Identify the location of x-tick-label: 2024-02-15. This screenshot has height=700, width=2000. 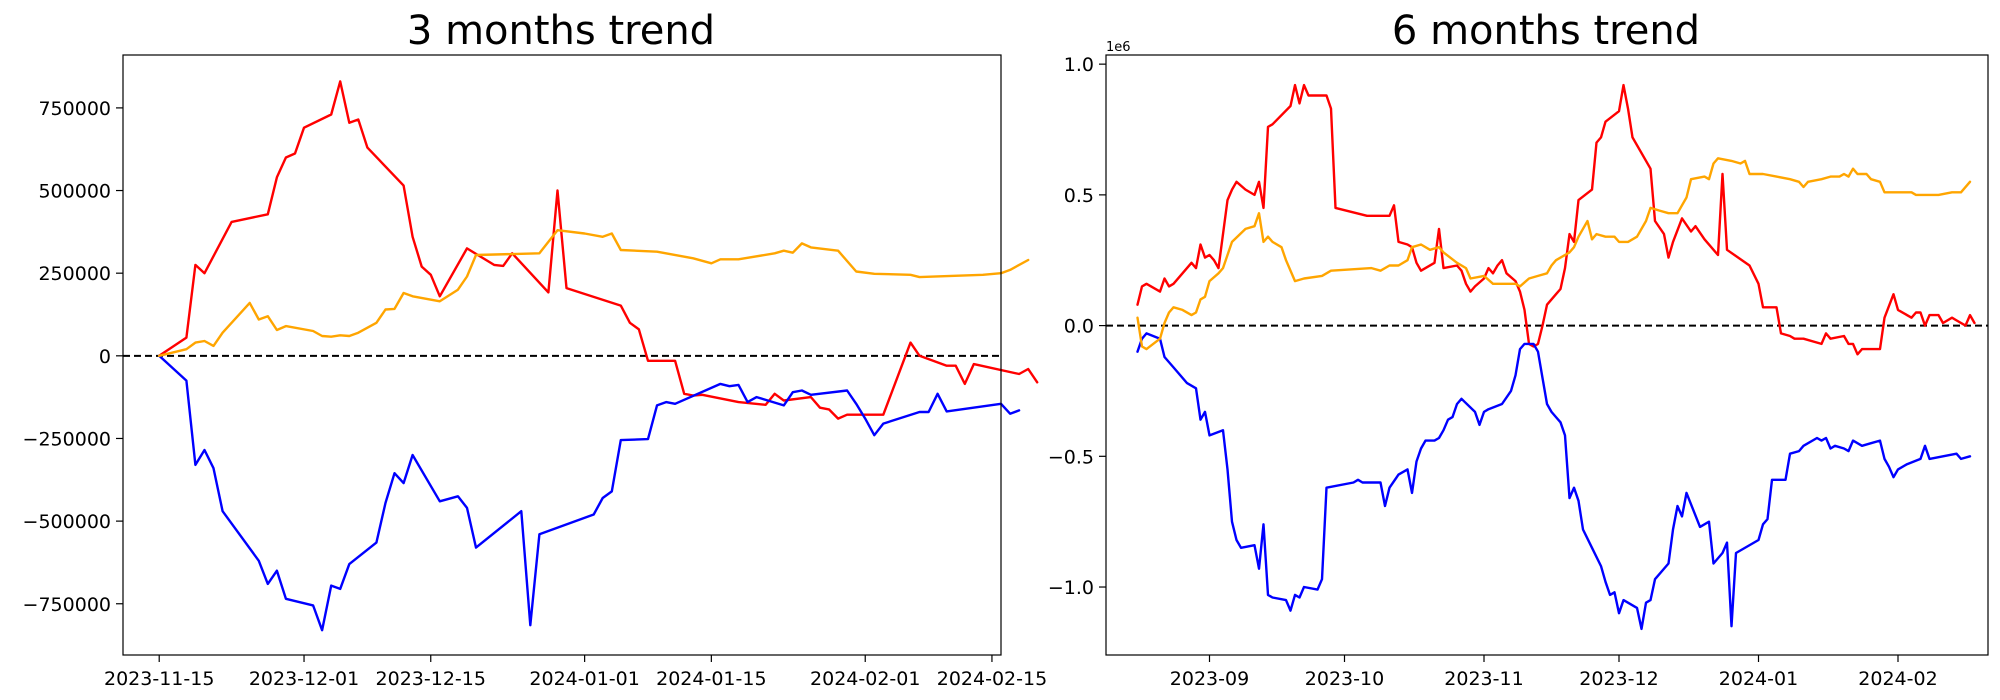
(992, 679).